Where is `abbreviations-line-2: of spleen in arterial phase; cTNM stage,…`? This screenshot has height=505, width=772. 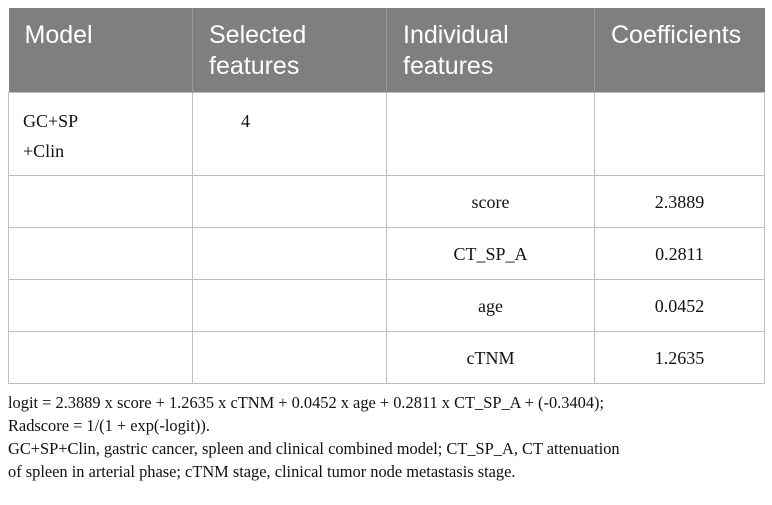 abbreviations-line-2: of spleen in arterial phase; cTNM stage,… is located at coordinates (262, 471).